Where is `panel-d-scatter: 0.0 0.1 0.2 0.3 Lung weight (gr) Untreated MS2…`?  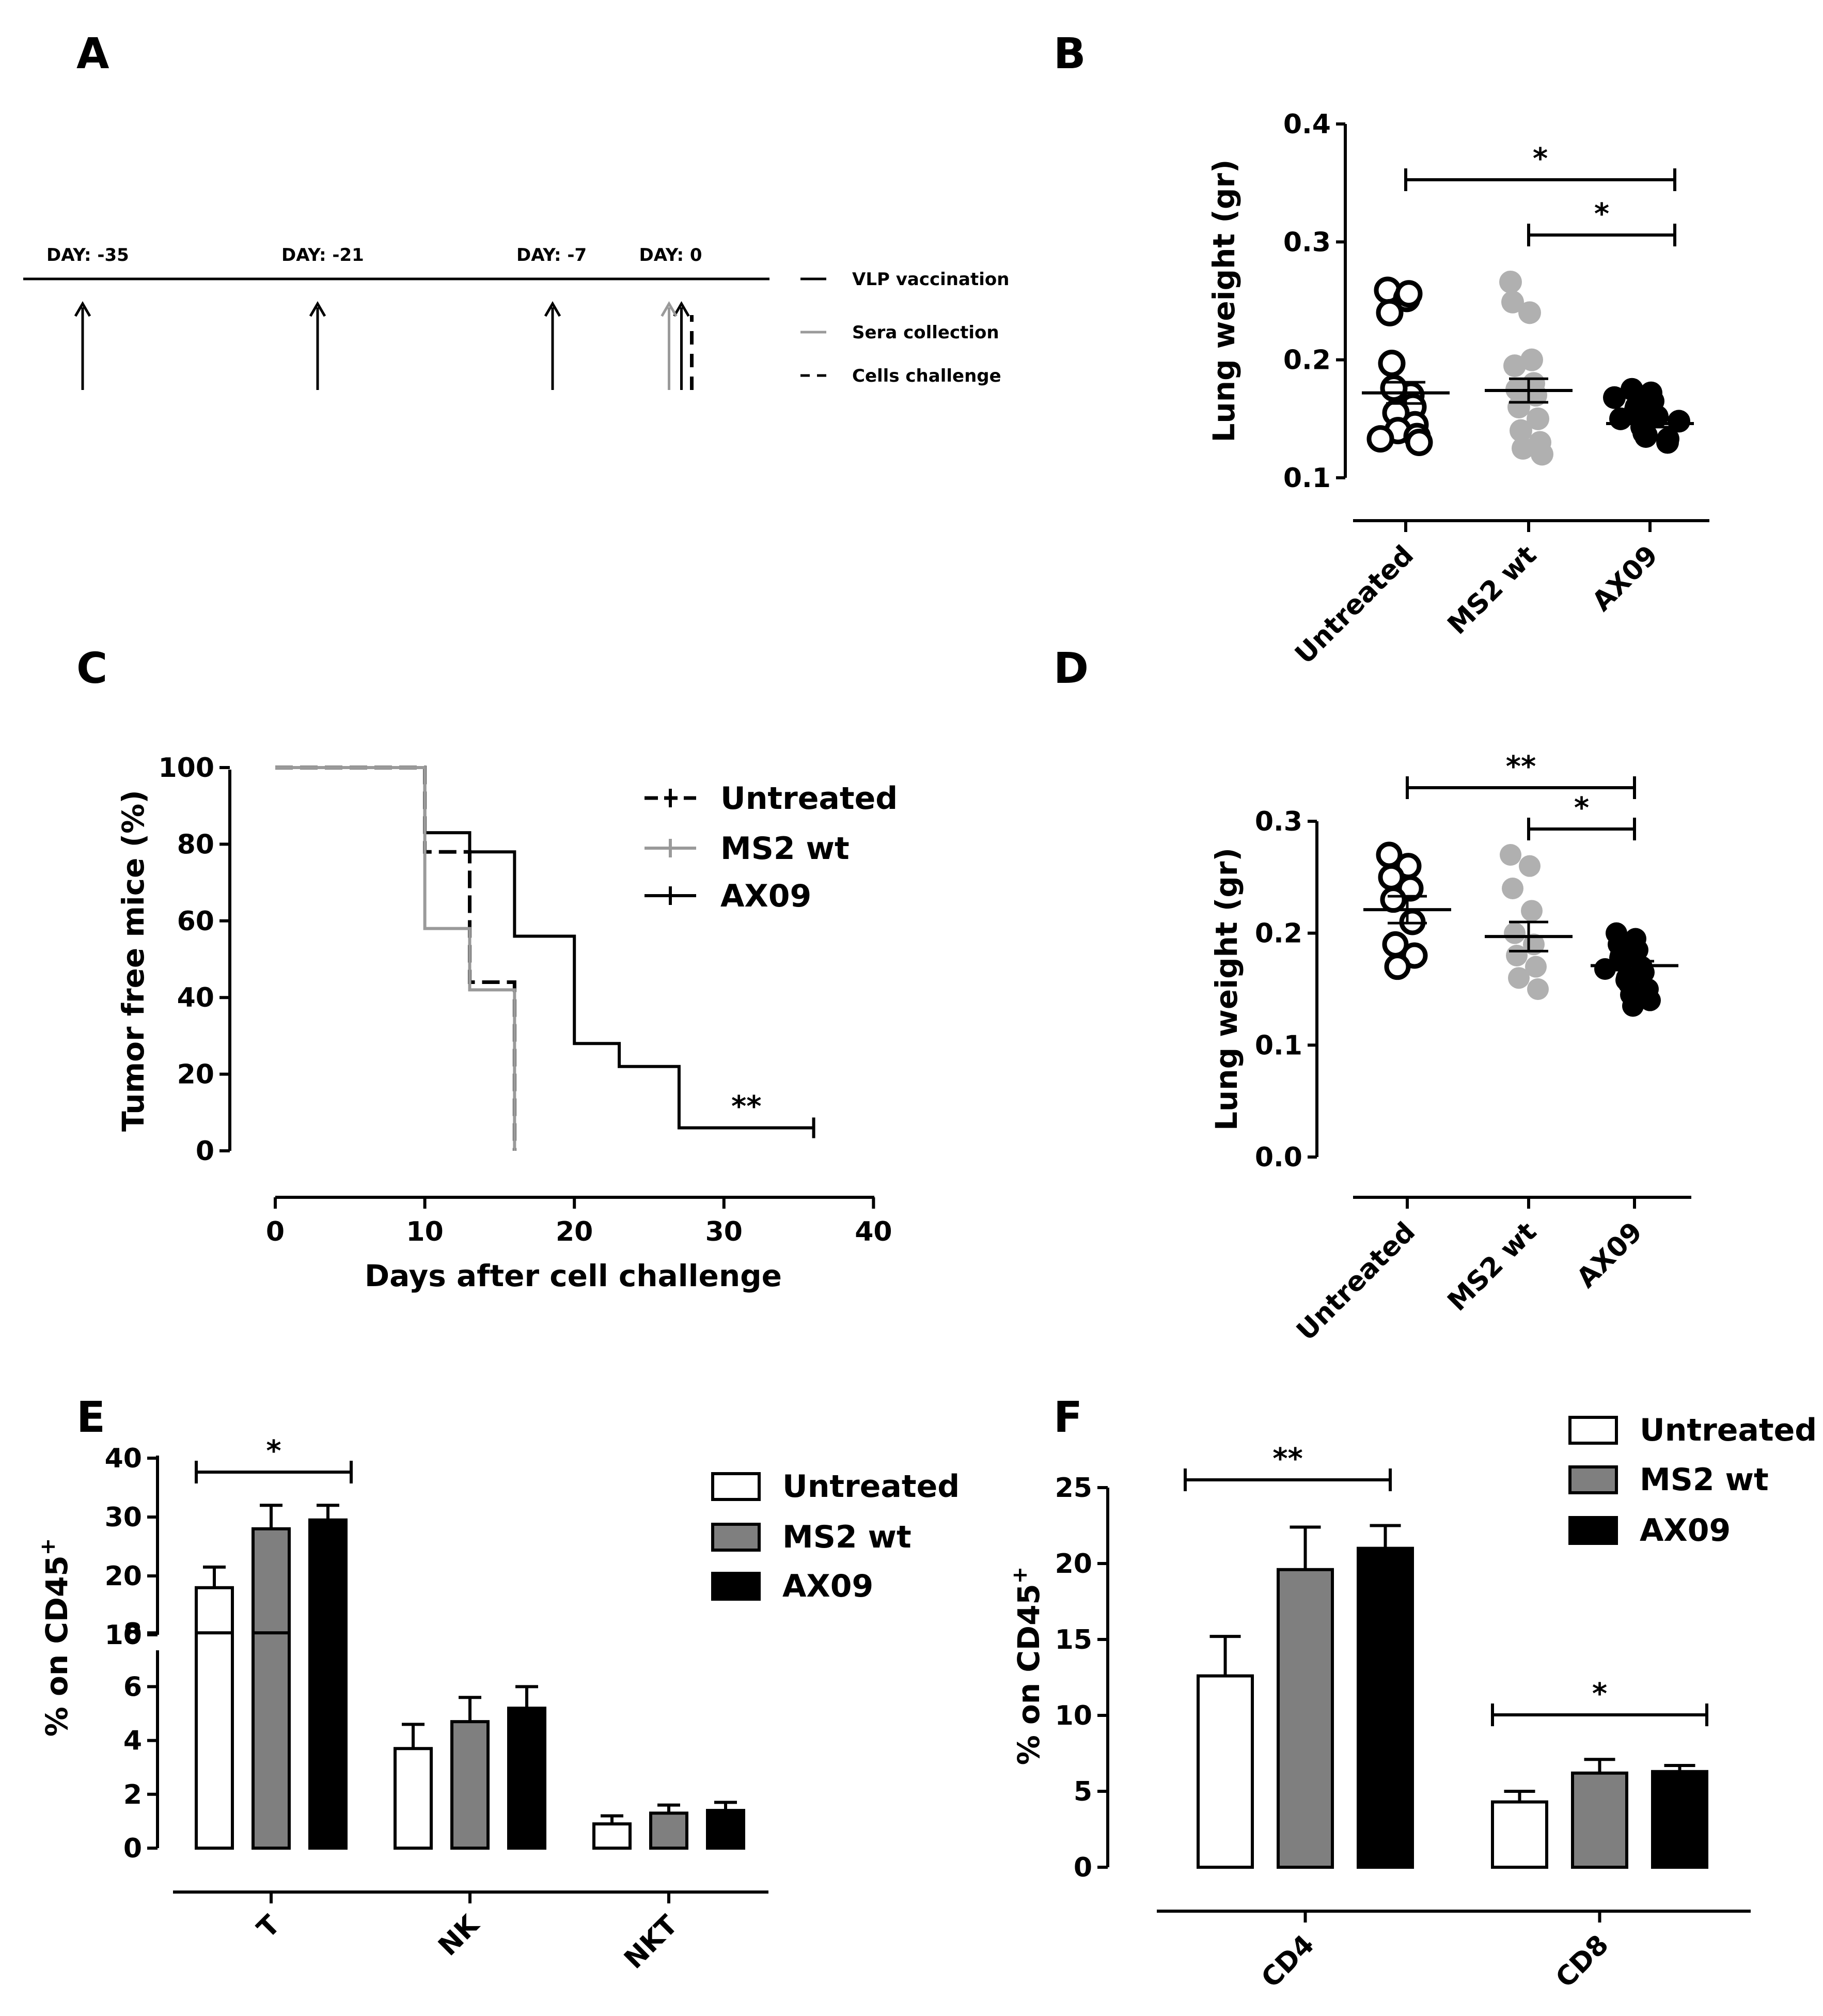
panel-d-scatter: 0.0 0.1 0.2 0.3 Lung weight (gr) Untreated MS2… is located at coordinates (1450, 1048).